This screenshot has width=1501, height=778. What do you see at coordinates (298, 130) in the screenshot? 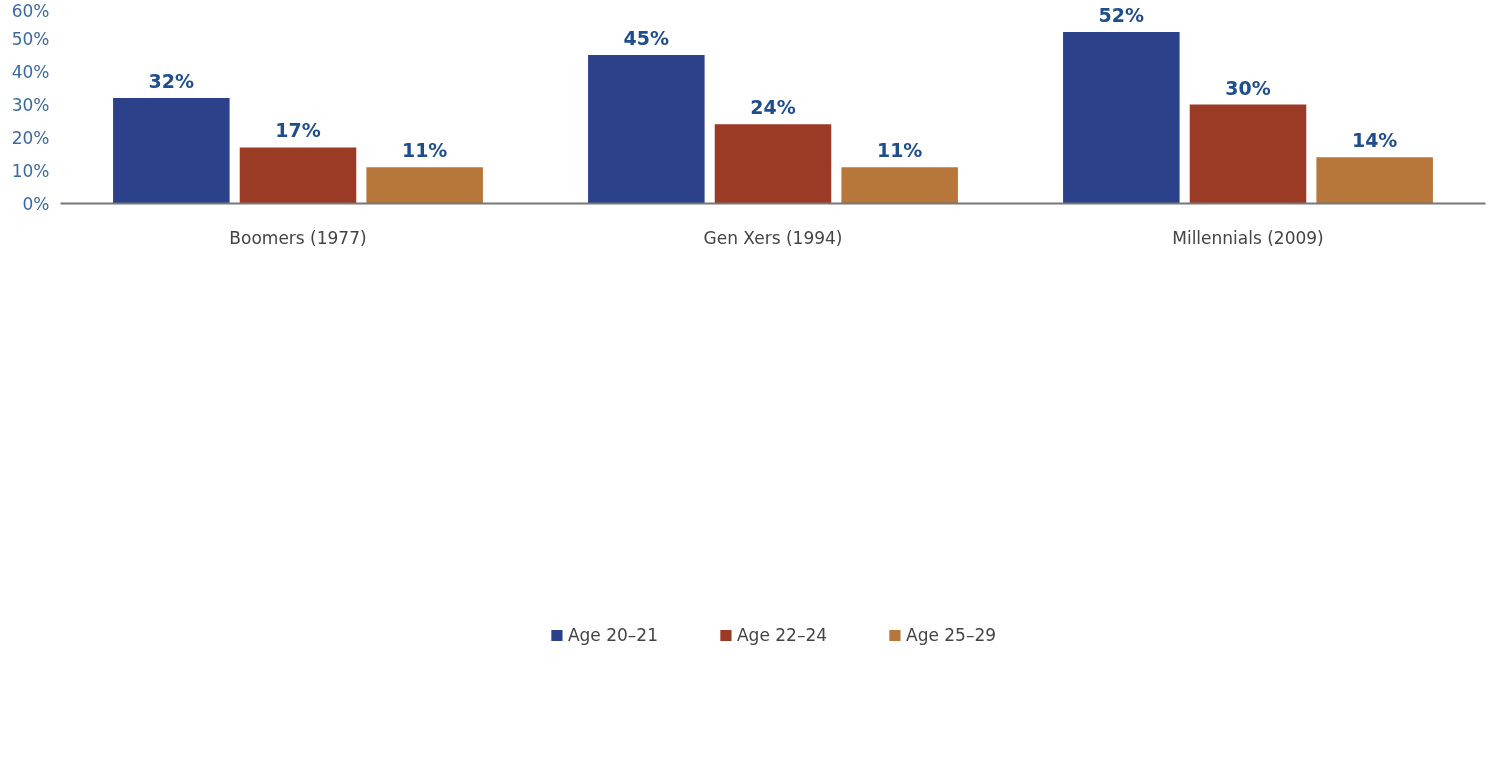
I see `data-label: 17%` at bounding box center [298, 130].